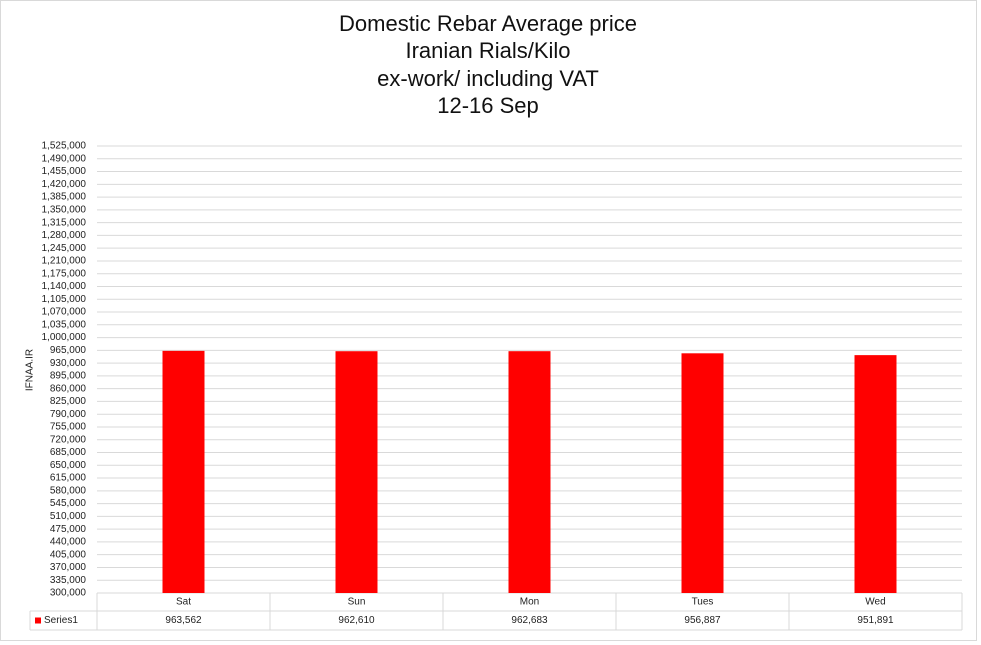  What do you see at coordinates (488, 23) in the screenshot?
I see `chart-title: Domestic Rebar Average price` at bounding box center [488, 23].